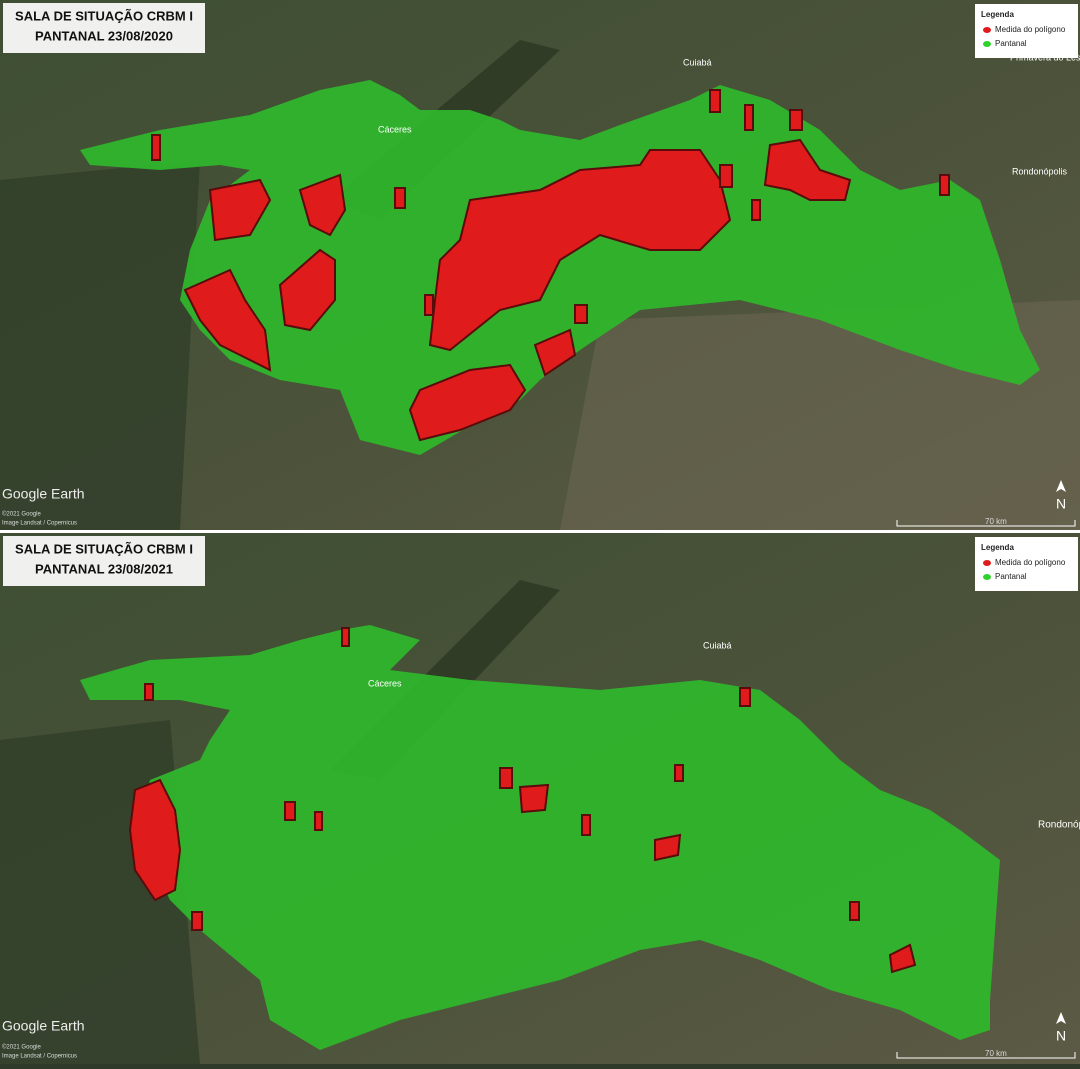 This screenshot has width=1080, height=1069. What do you see at coordinates (104, 568) in the screenshot?
I see `panel-title: PANTANAL 23/08/2021` at bounding box center [104, 568].